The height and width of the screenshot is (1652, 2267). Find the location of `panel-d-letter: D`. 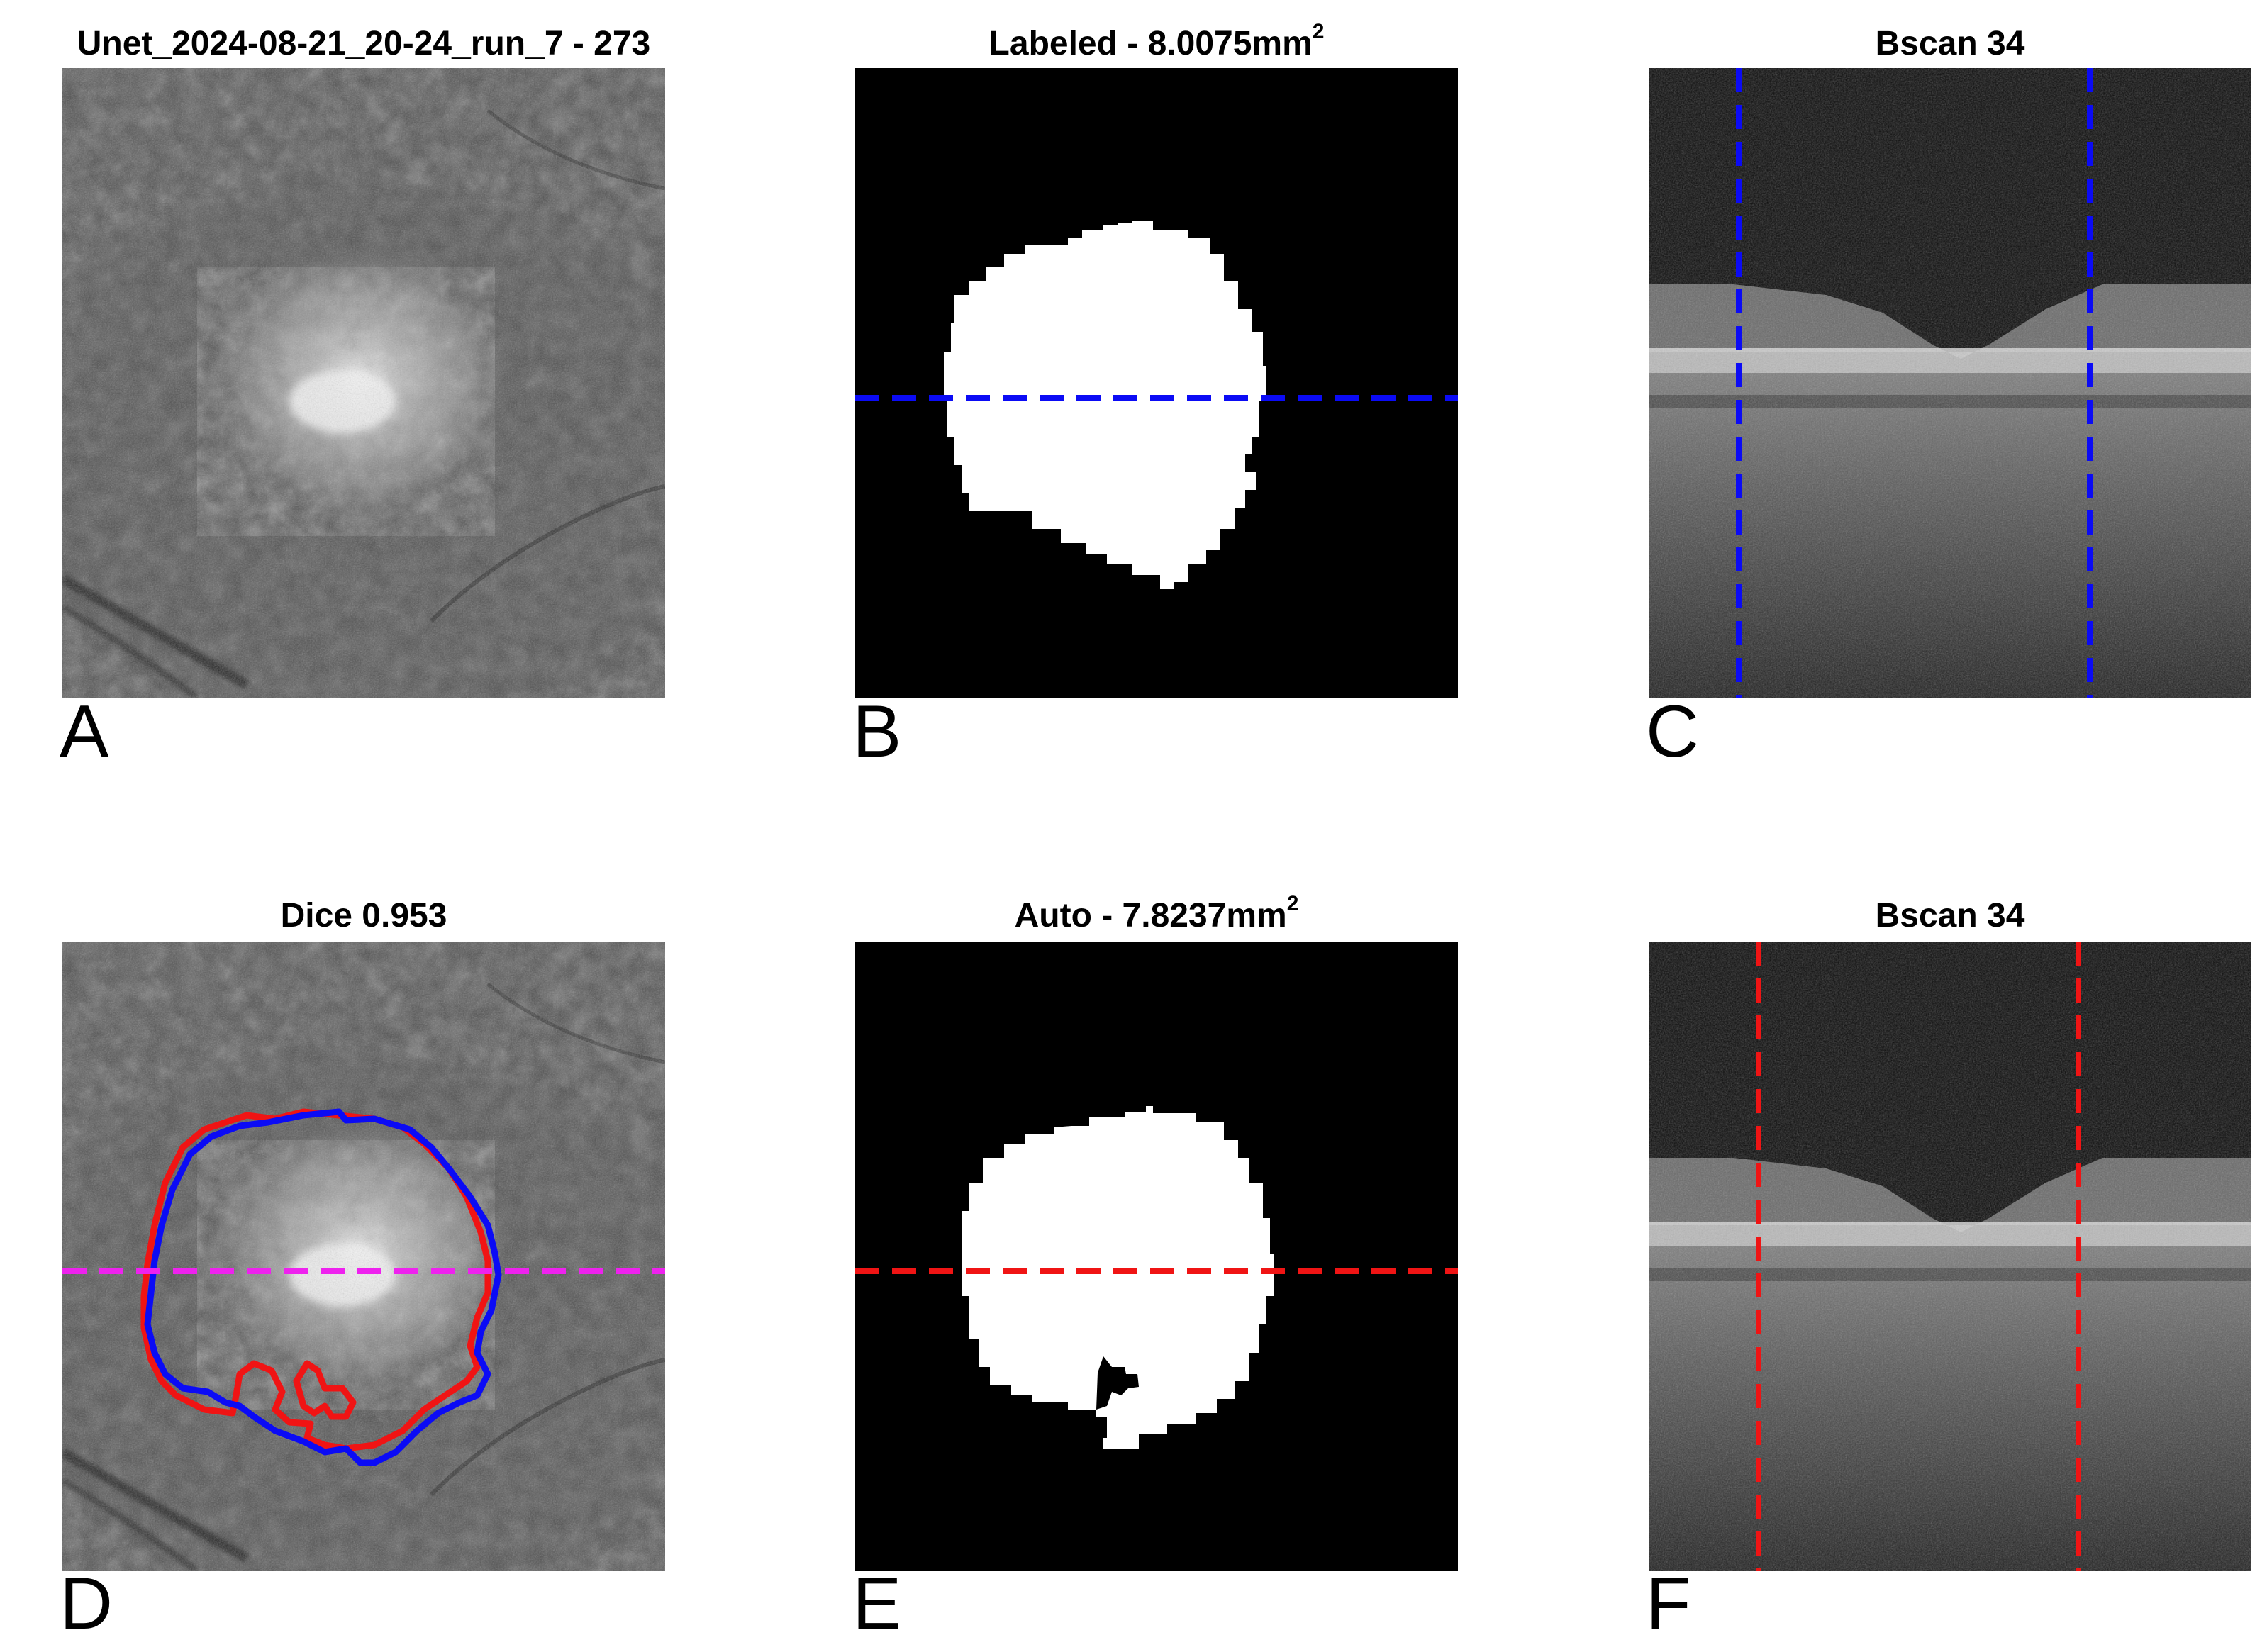

panel-d-letter: D is located at coordinates (86, 1604).